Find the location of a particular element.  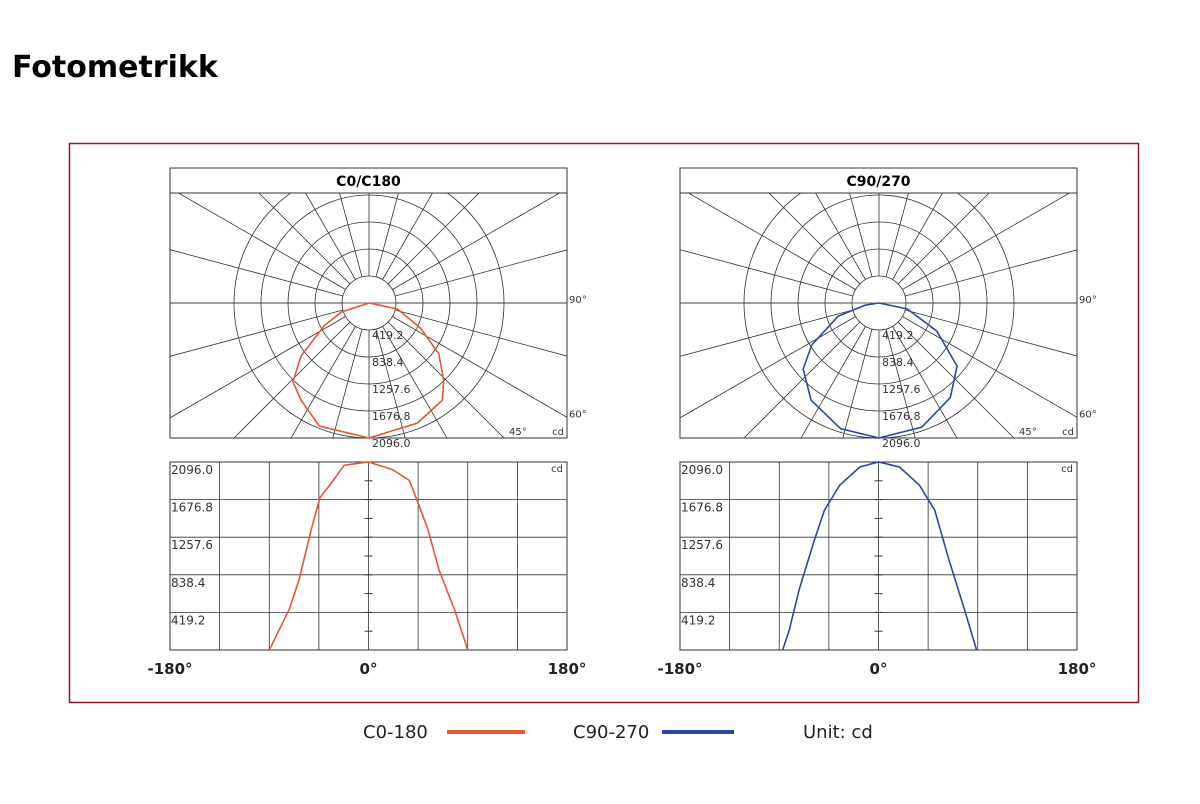

legend-label: C90-270 is located at coordinates (611, 732).